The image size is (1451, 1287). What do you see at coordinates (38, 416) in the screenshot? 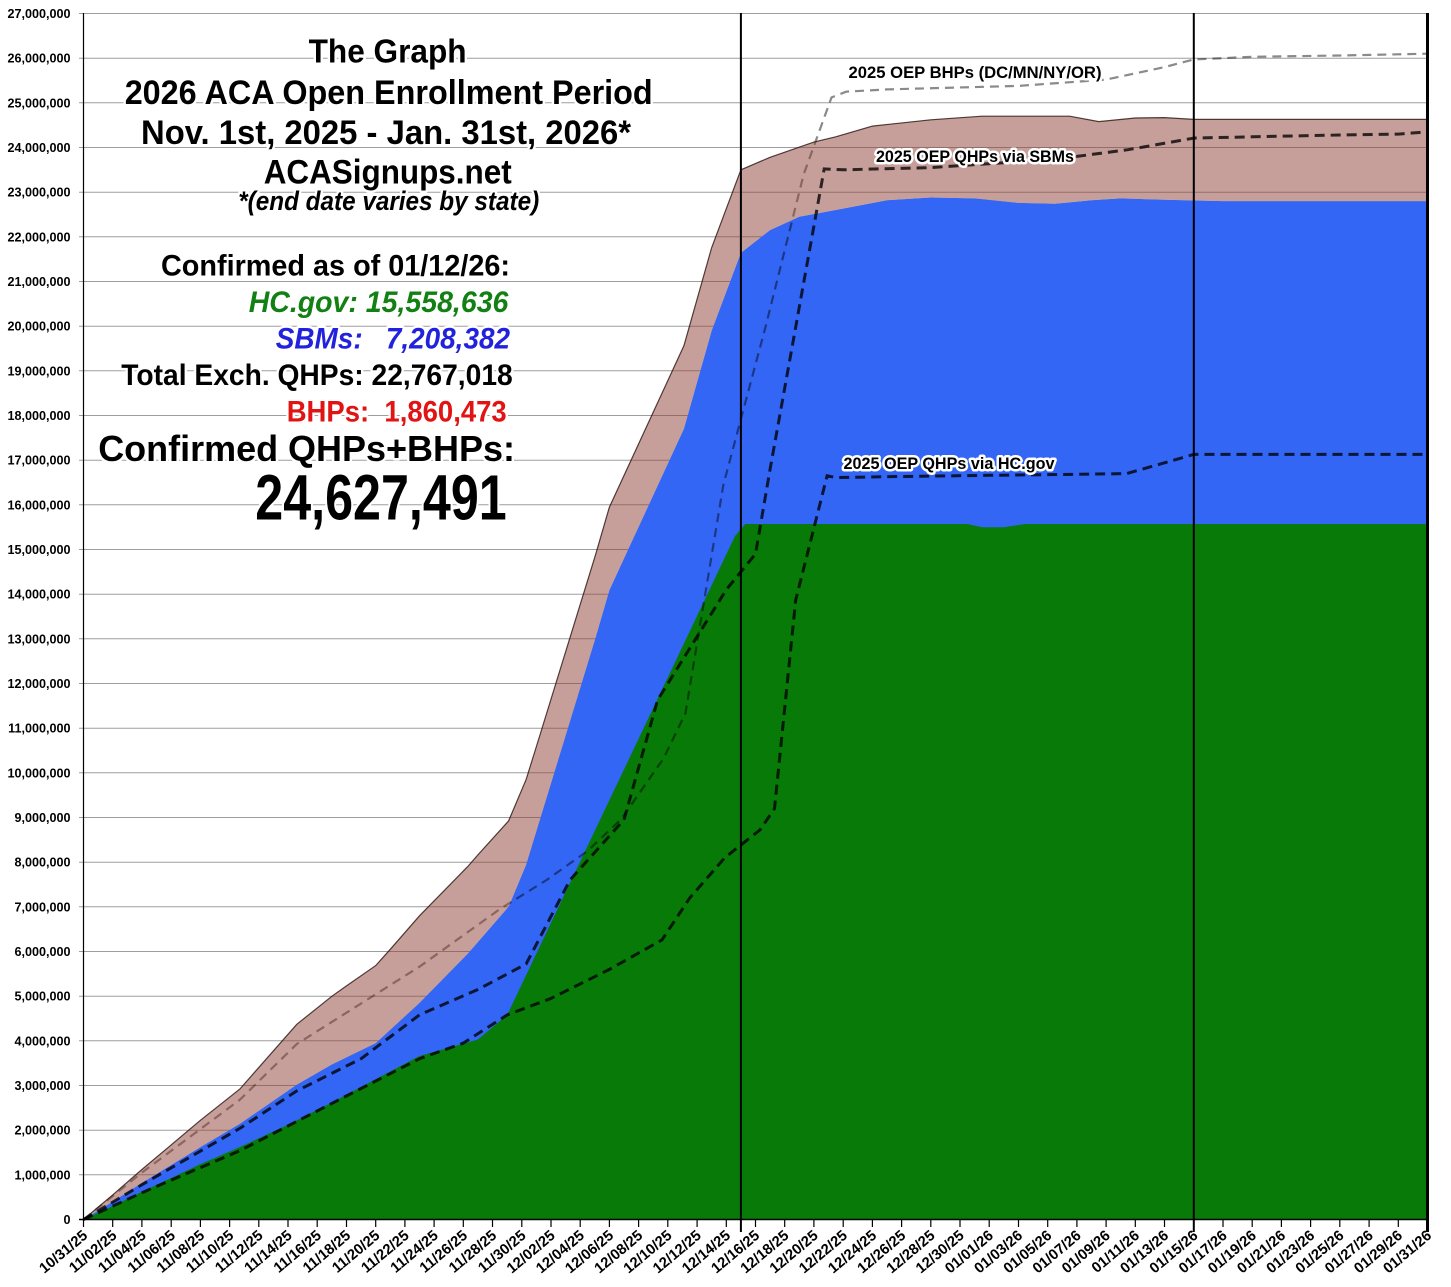
I see `svg-text: 18,000,000` at bounding box center [38, 416].